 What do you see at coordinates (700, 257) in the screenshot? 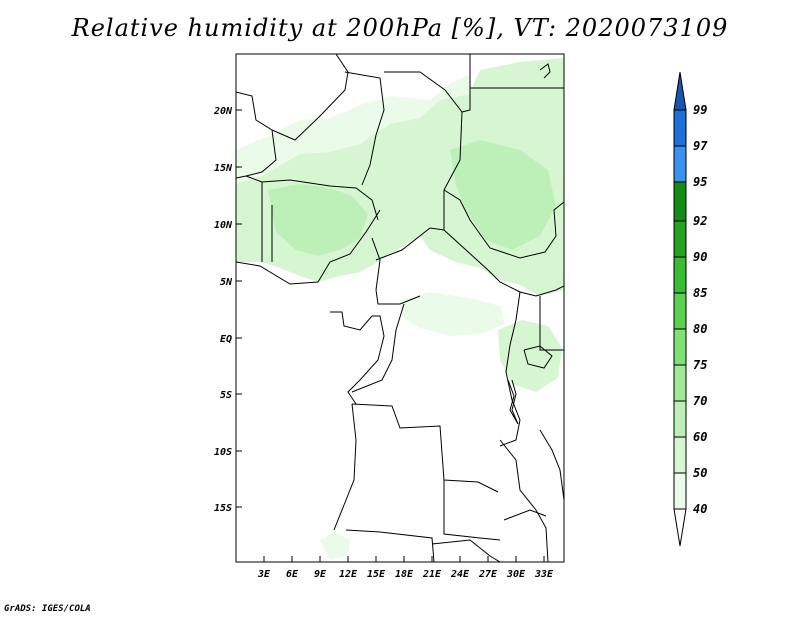
I see `colorbar-label: 90` at bounding box center [700, 257].